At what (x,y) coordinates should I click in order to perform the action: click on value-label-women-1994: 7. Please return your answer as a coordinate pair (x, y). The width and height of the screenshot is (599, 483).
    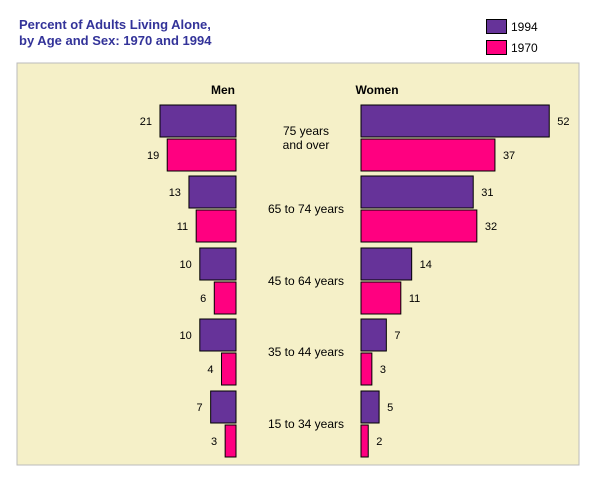
    Looking at the image, I should click on (397, 336).